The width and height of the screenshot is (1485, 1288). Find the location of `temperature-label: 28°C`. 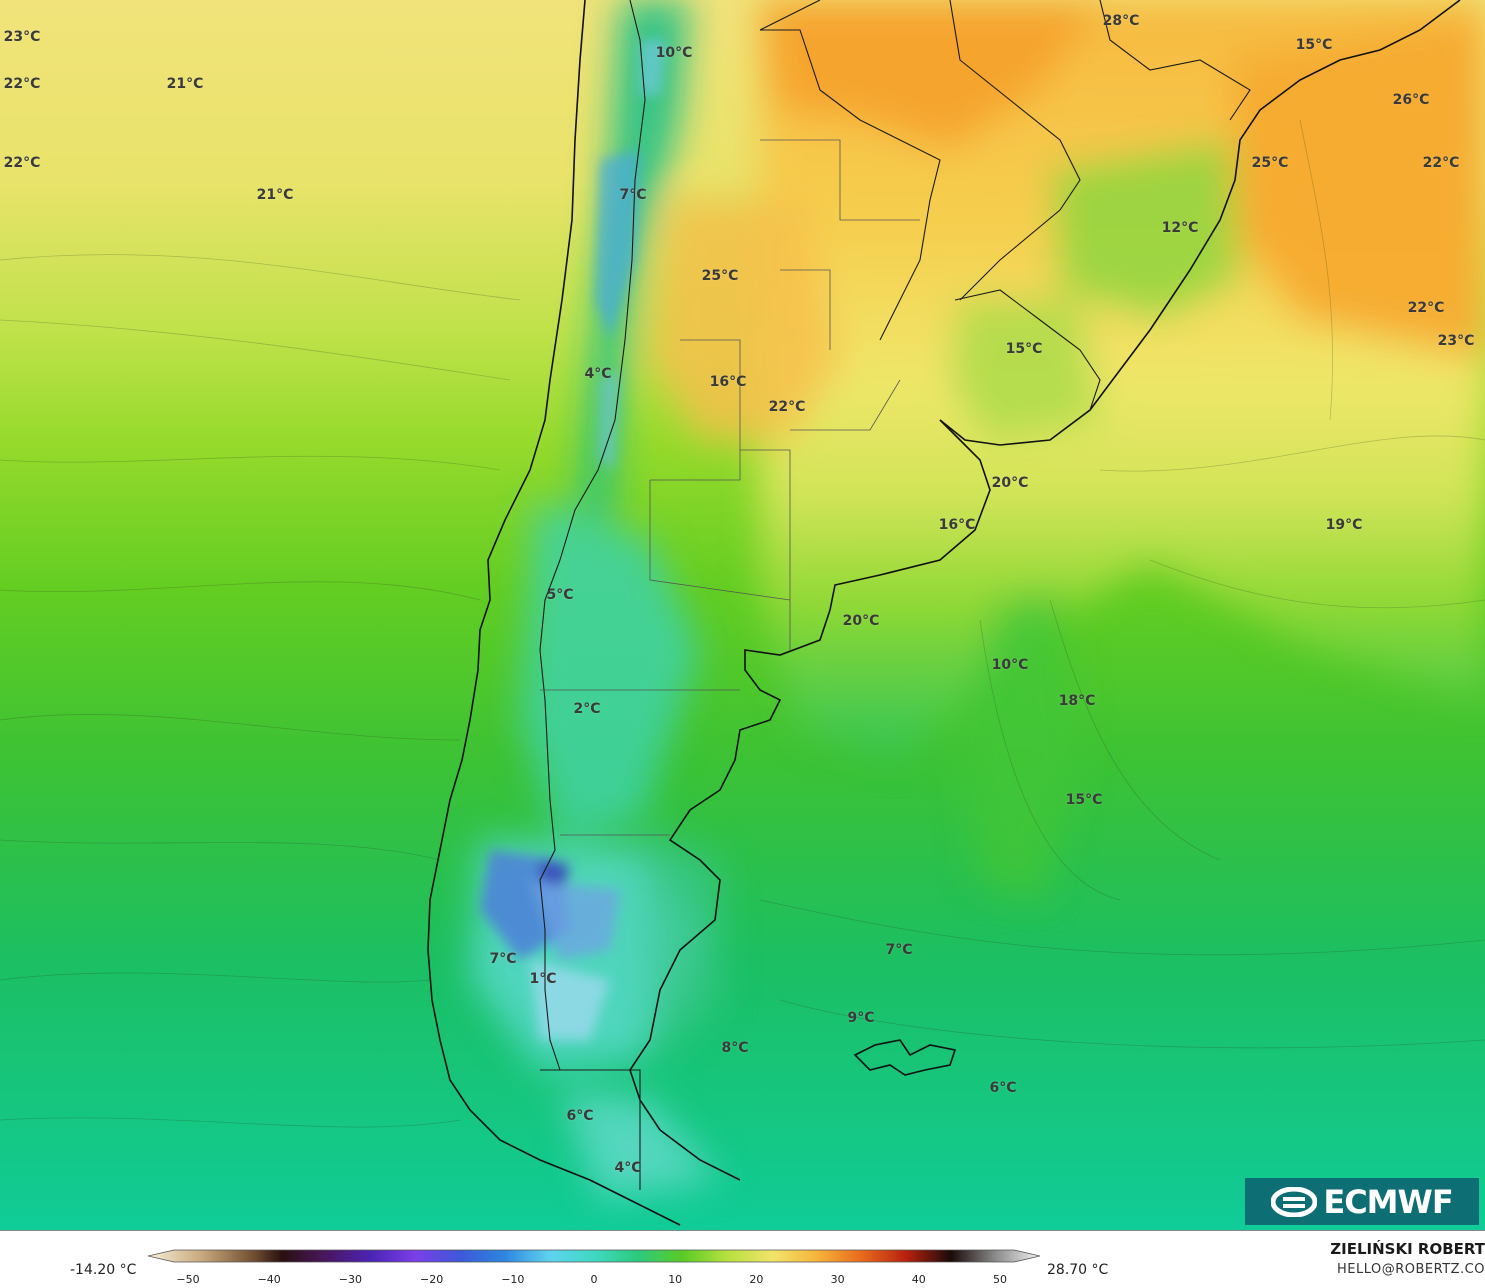

temperature-label: 28°C is located at coordinates (1121, 21).